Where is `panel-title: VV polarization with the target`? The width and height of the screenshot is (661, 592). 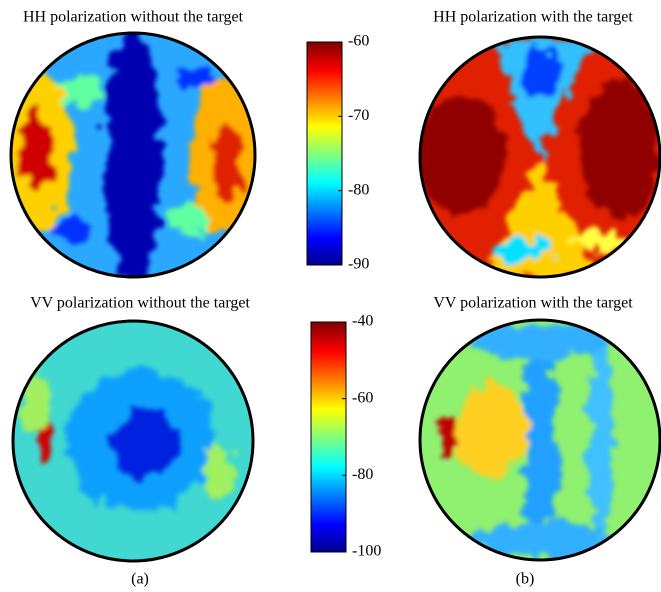 panel-title: VV polarization with the target is located at coordinates (533, 303).